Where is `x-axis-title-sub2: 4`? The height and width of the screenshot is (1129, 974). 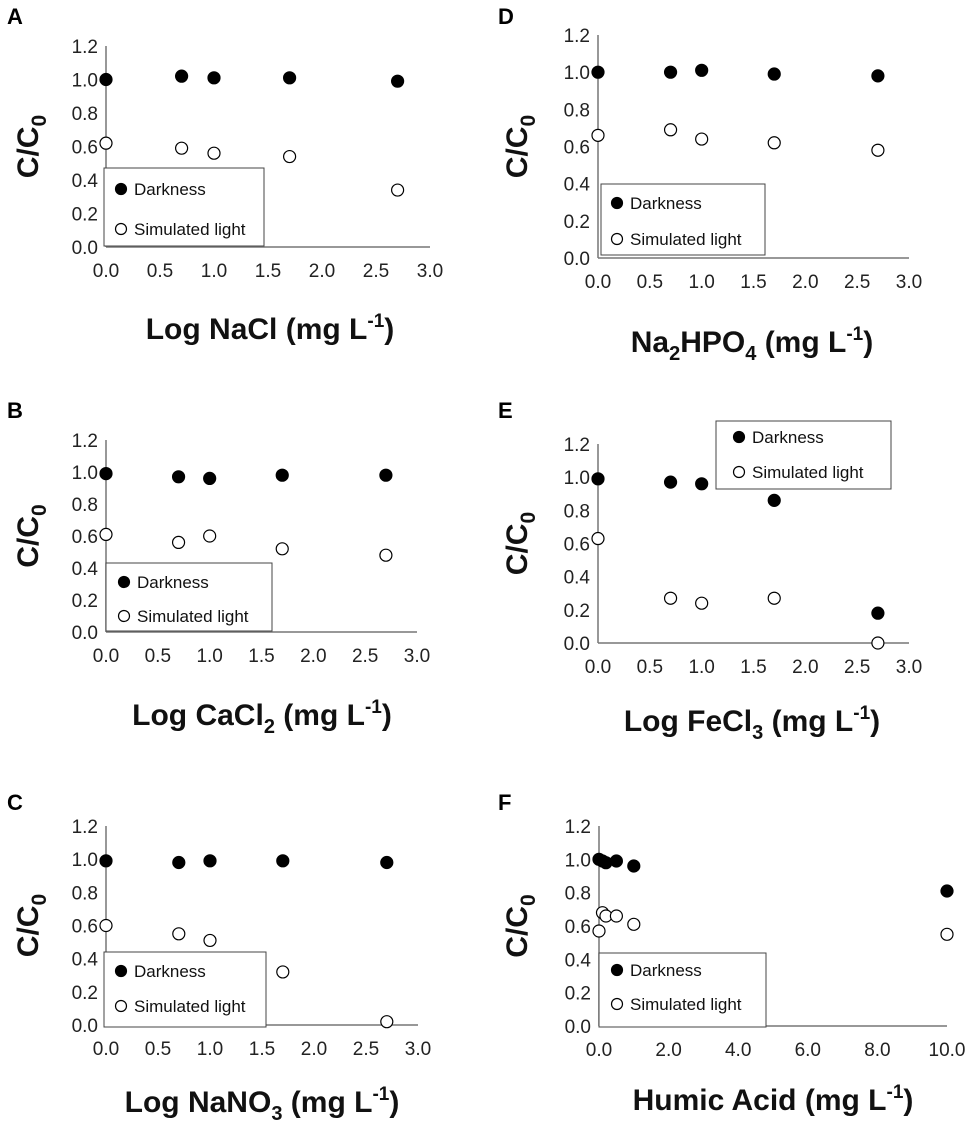 x-axis-title-sub2: 4 is located at coordinates (751, 354).